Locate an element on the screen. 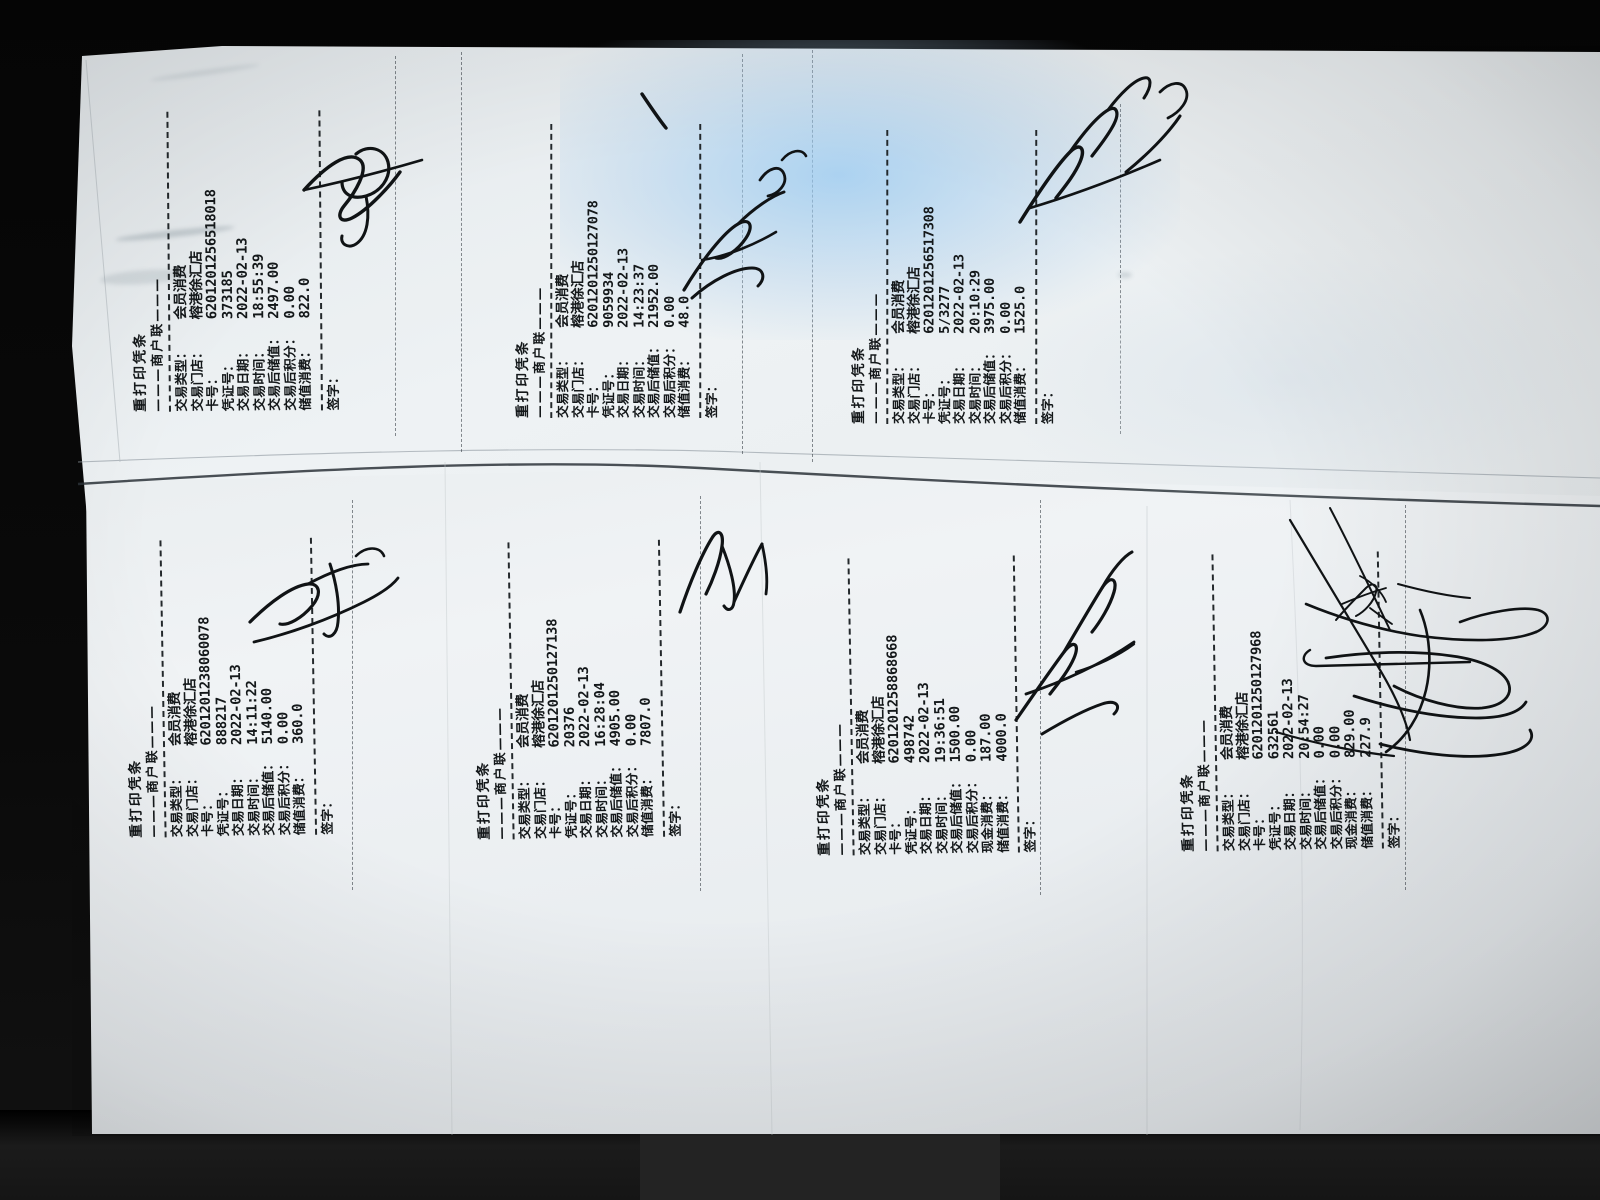 This screenshot has height=1200, width=1600. receipt-time-row: 交易时间： 20:10:29 is located at coordinates (975, 277).